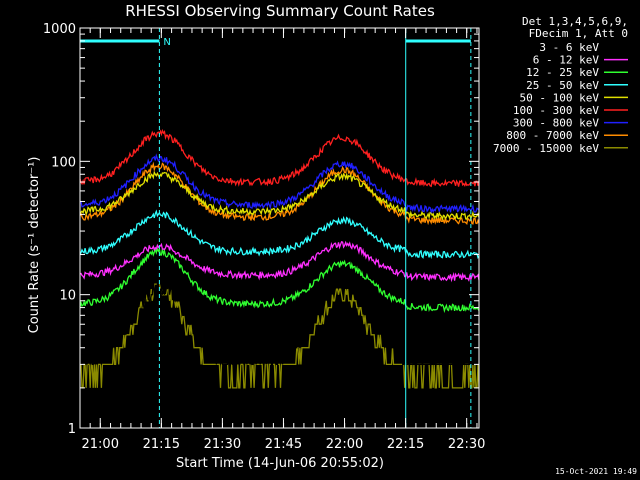 This screenshot has height=480, width=640. I want to click on footer-timestamp: 15-Oct-2021 19:49, so click(596, 471).